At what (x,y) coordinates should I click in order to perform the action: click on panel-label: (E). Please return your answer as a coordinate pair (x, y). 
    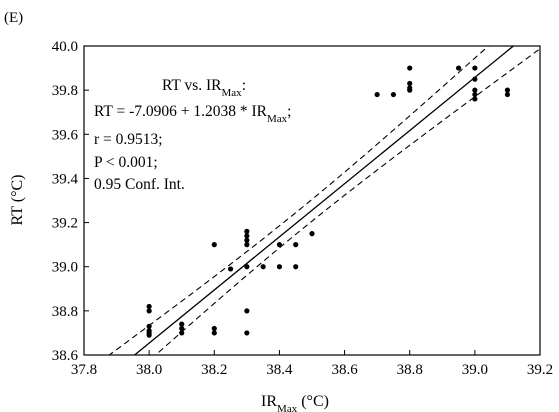
    Looking at the image, I should click on (13, 18).